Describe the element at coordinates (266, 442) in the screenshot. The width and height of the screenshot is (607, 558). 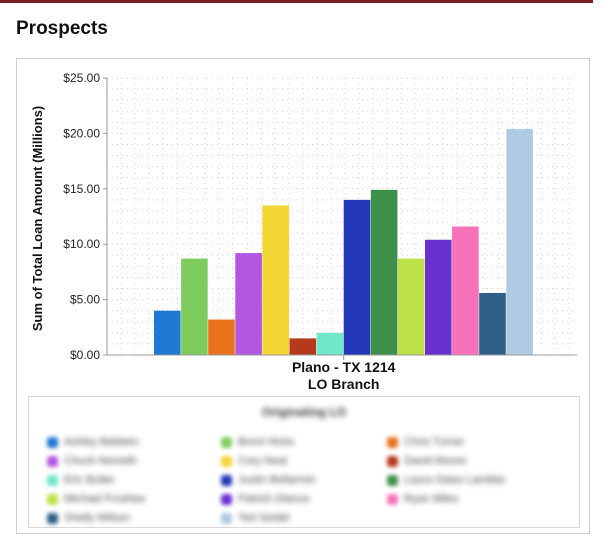
I see `legend-label: Brent Hicks` at that location.